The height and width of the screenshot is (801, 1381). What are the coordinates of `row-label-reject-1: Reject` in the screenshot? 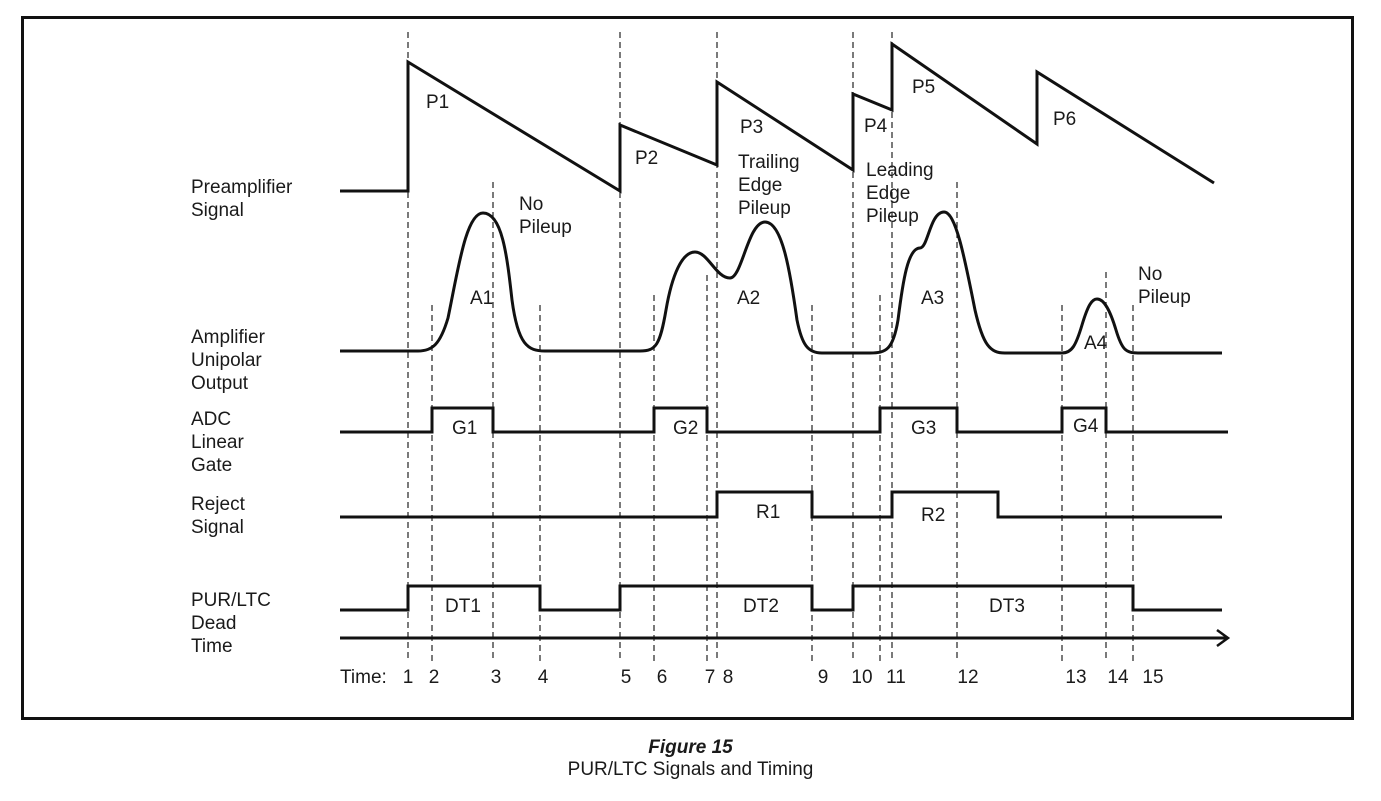 It's located at (218, 504).